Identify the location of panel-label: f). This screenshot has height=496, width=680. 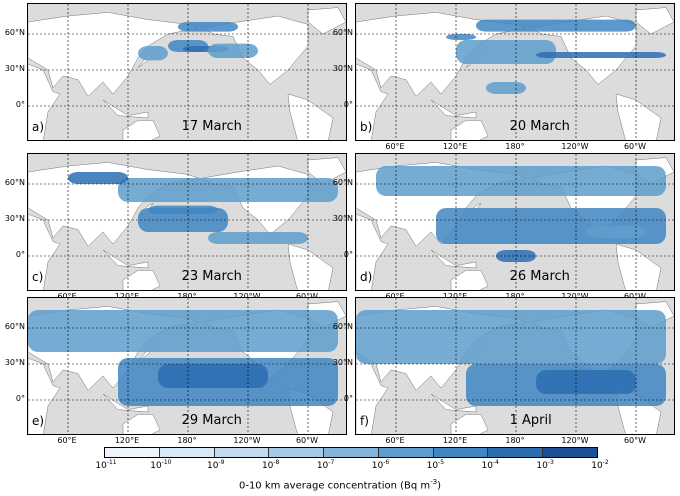
(364, 421).